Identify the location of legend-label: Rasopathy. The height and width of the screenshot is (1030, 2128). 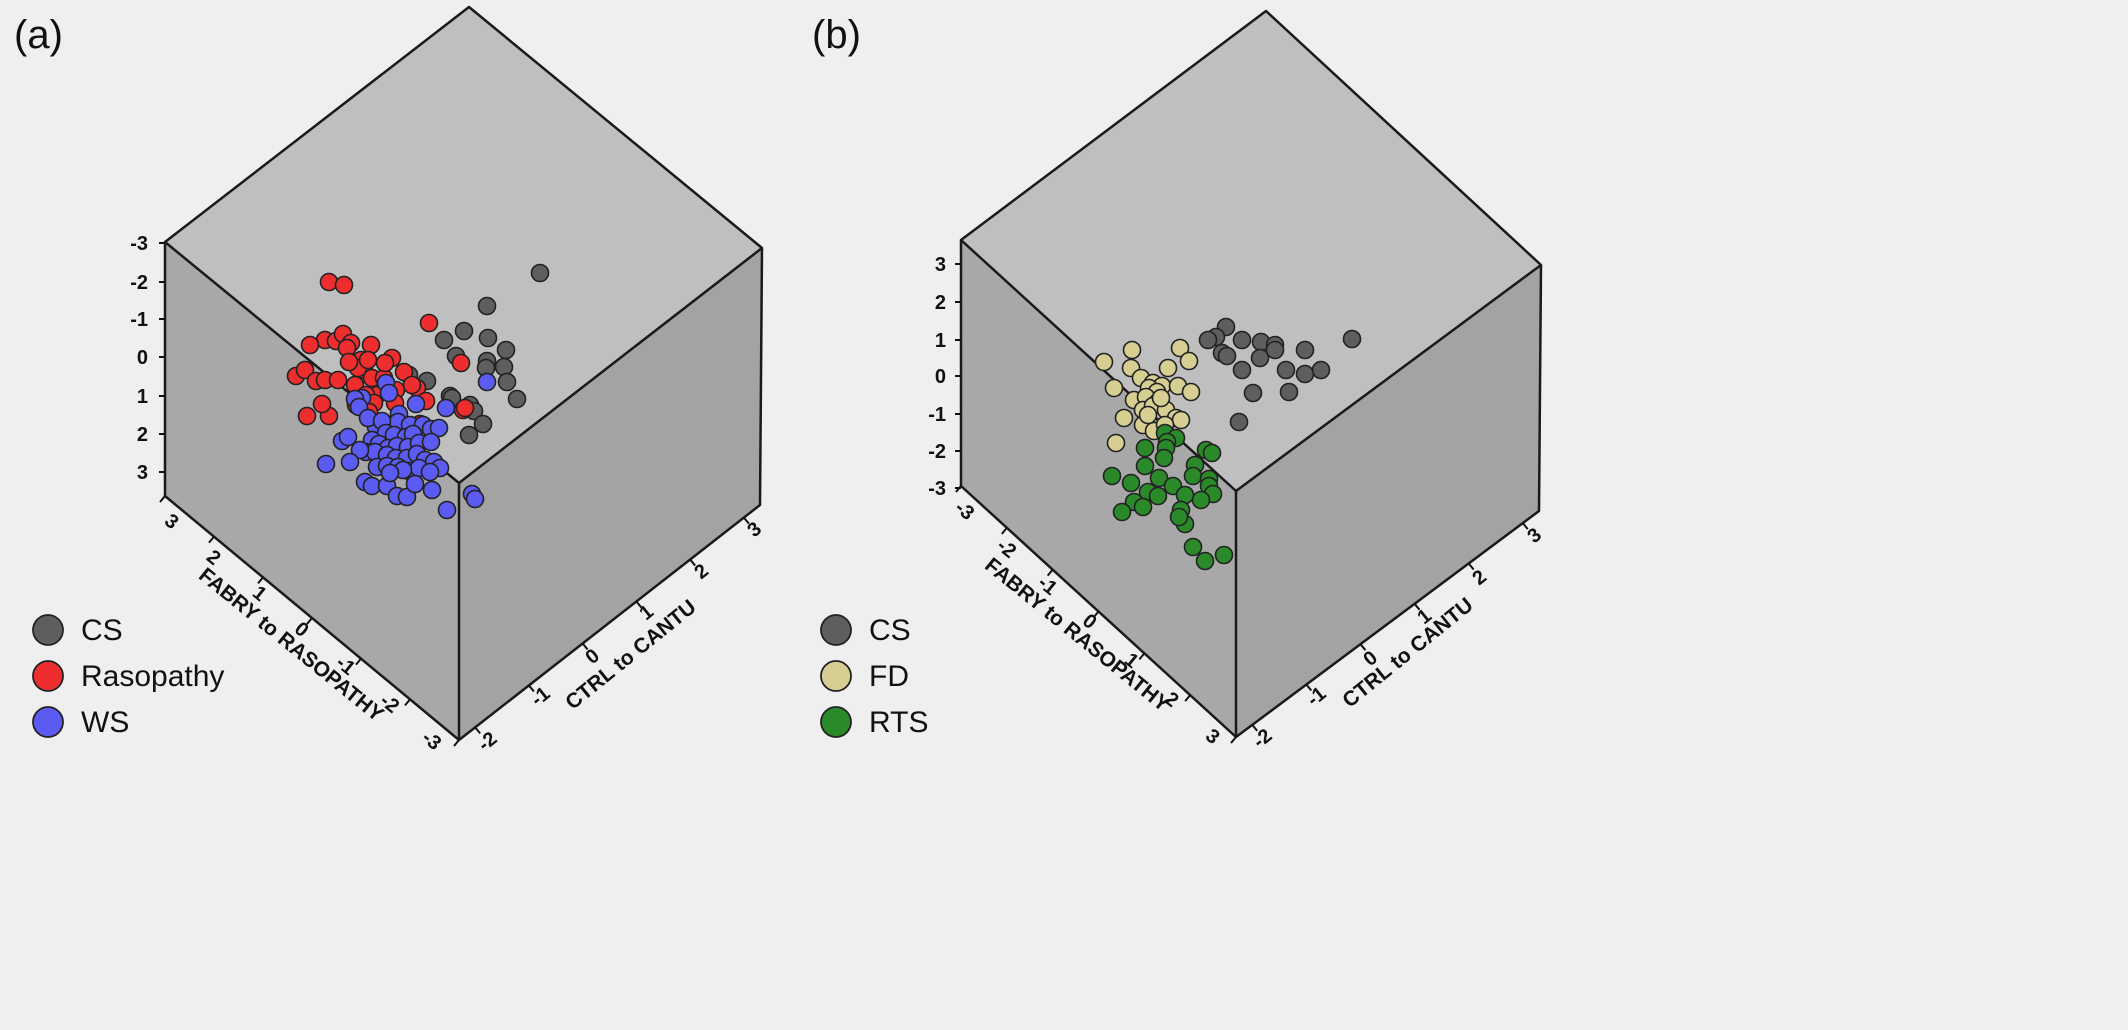
(152, 676).